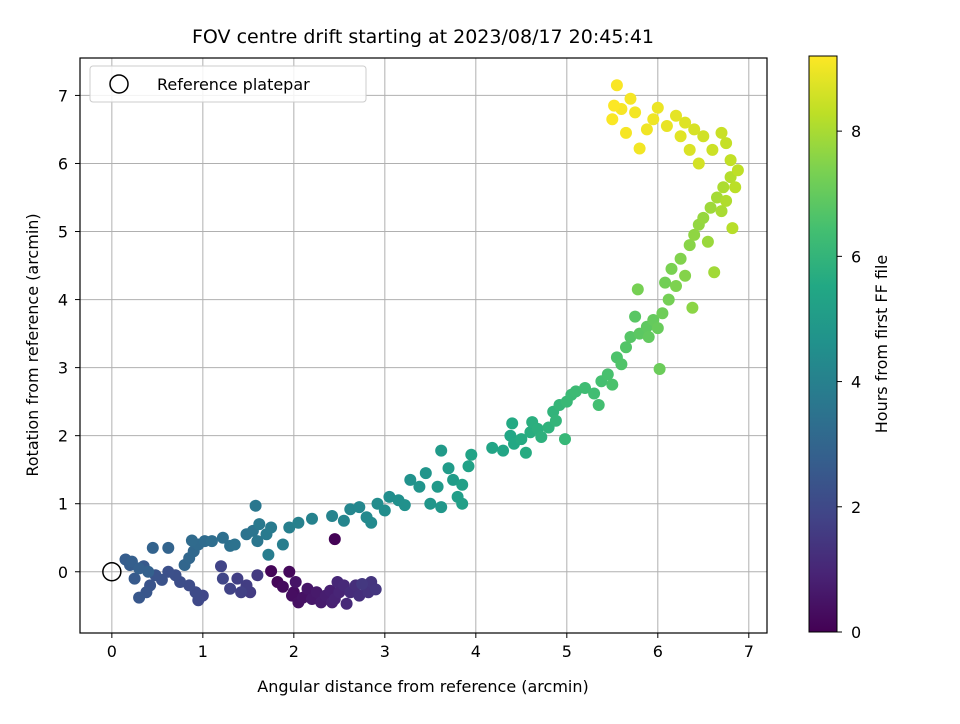  Describe the element at coordinates (63, 300) in the screenshot. I see `y-tick-label: 4` at that location.